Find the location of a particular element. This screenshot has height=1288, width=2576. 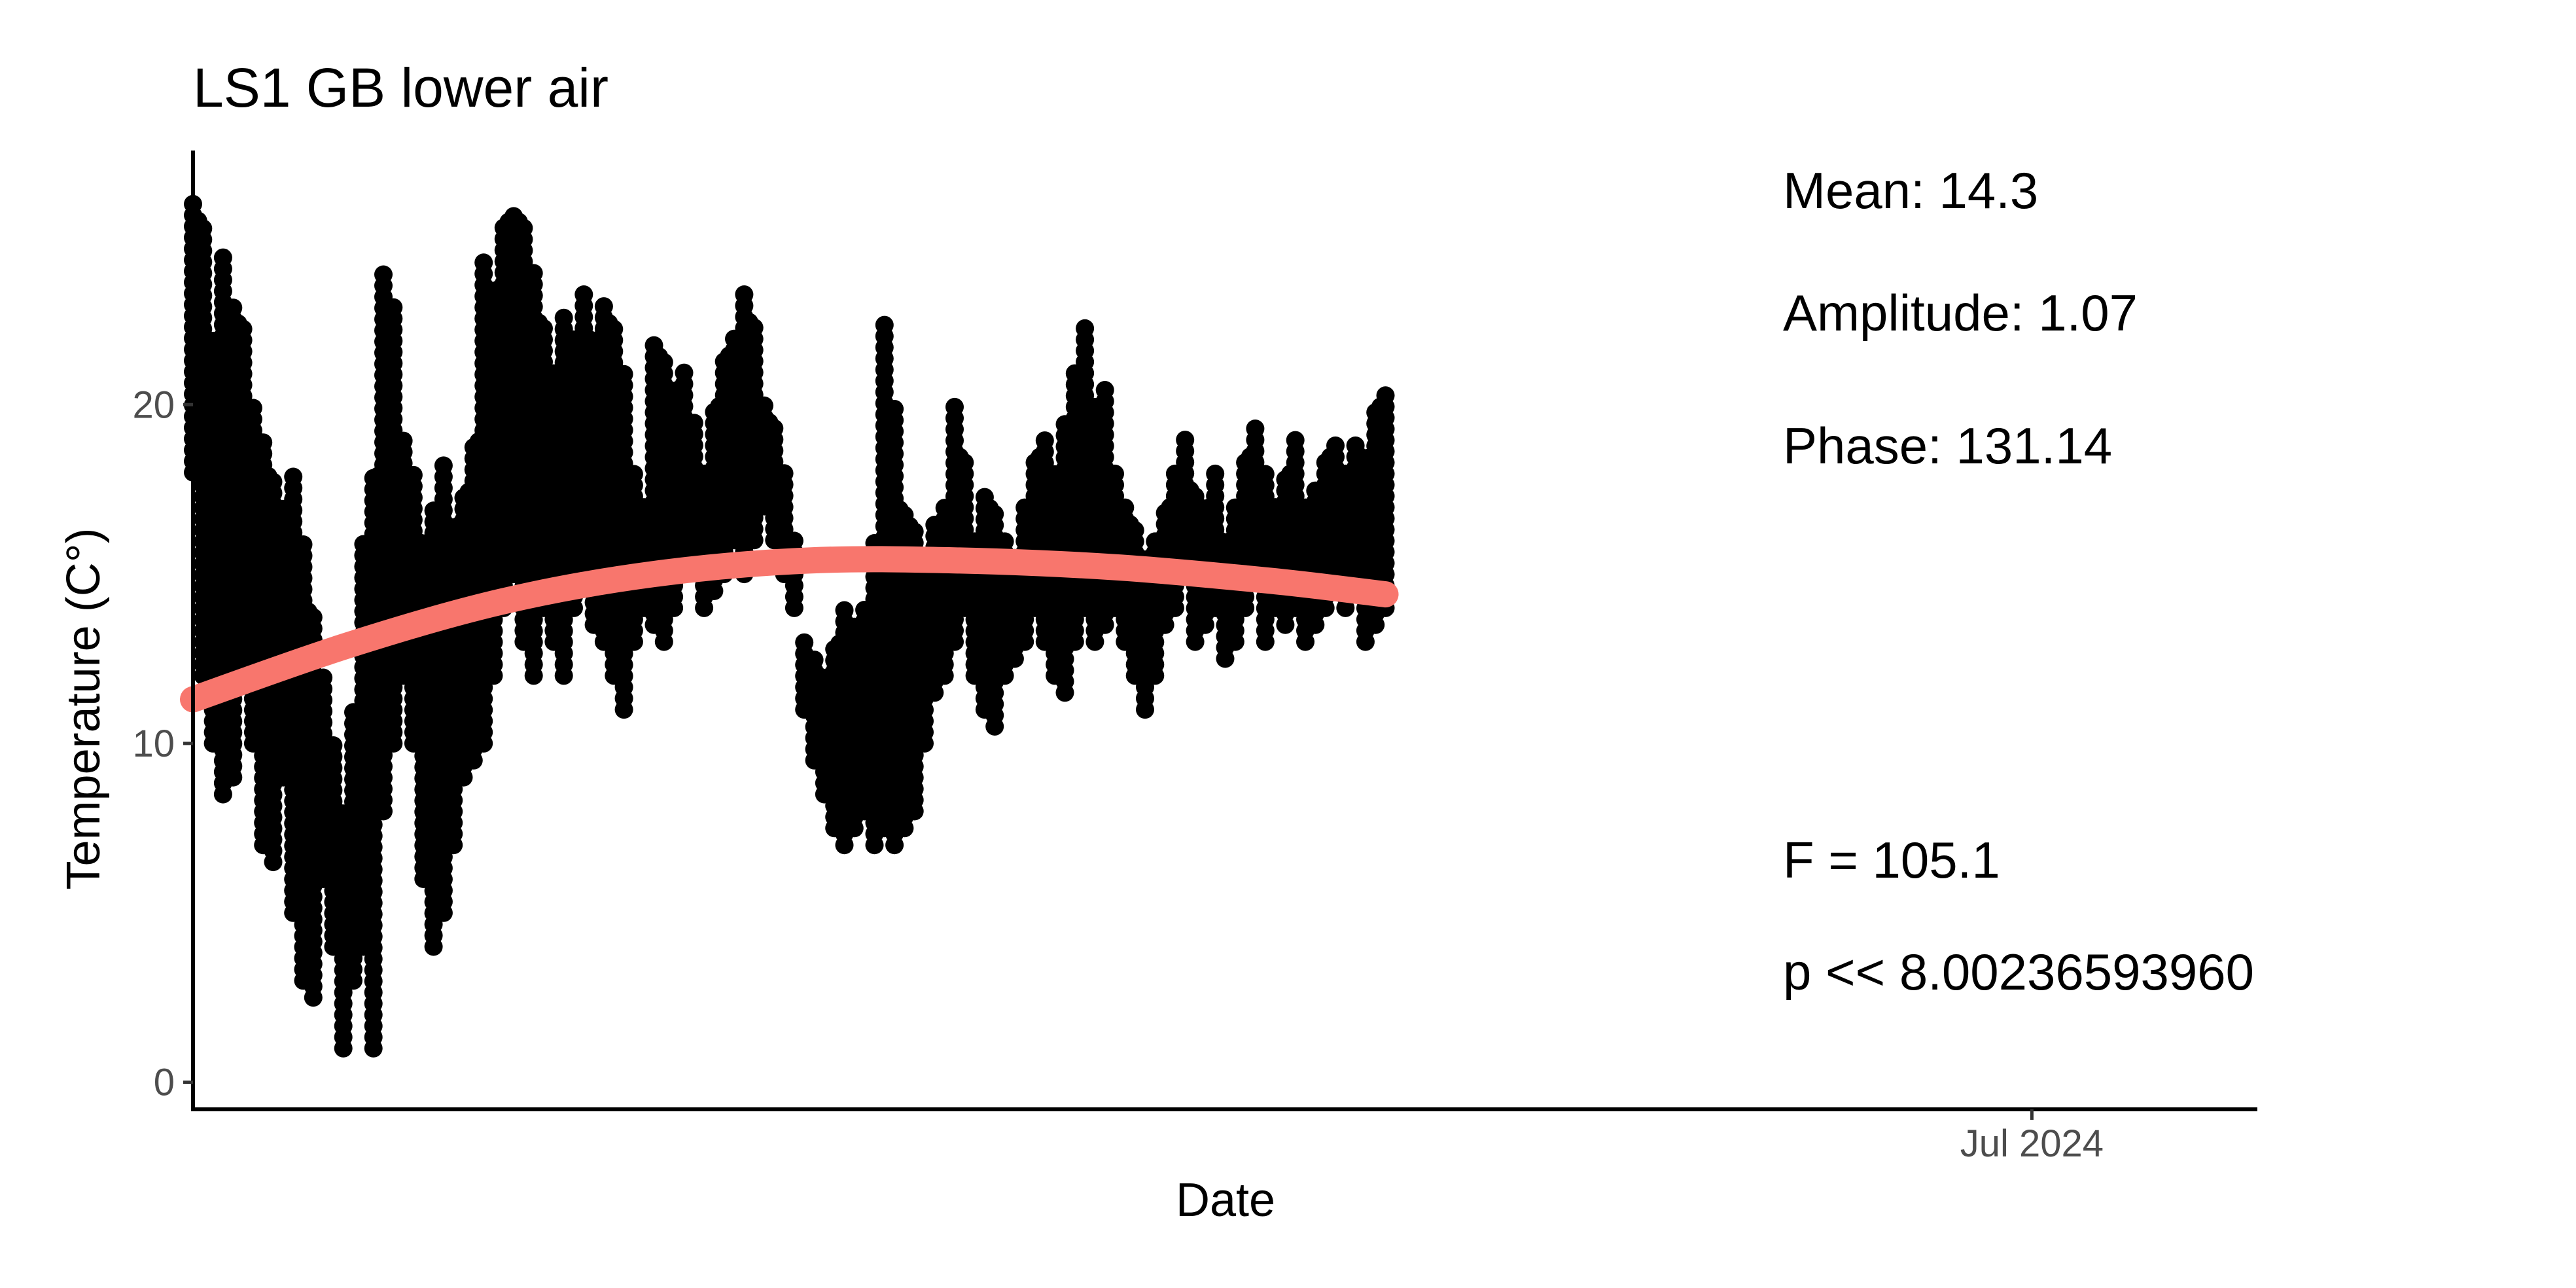

y-tick-label: 0 is located at coordinates (164, 1083).